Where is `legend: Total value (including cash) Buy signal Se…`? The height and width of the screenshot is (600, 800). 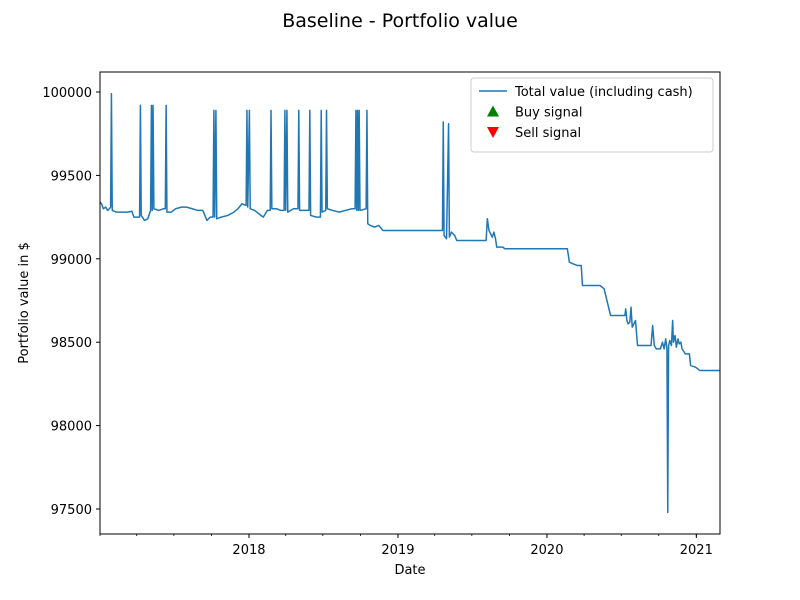 legend: Total value (including cash) Buy signal Se… is located at coordinates (592, 115).